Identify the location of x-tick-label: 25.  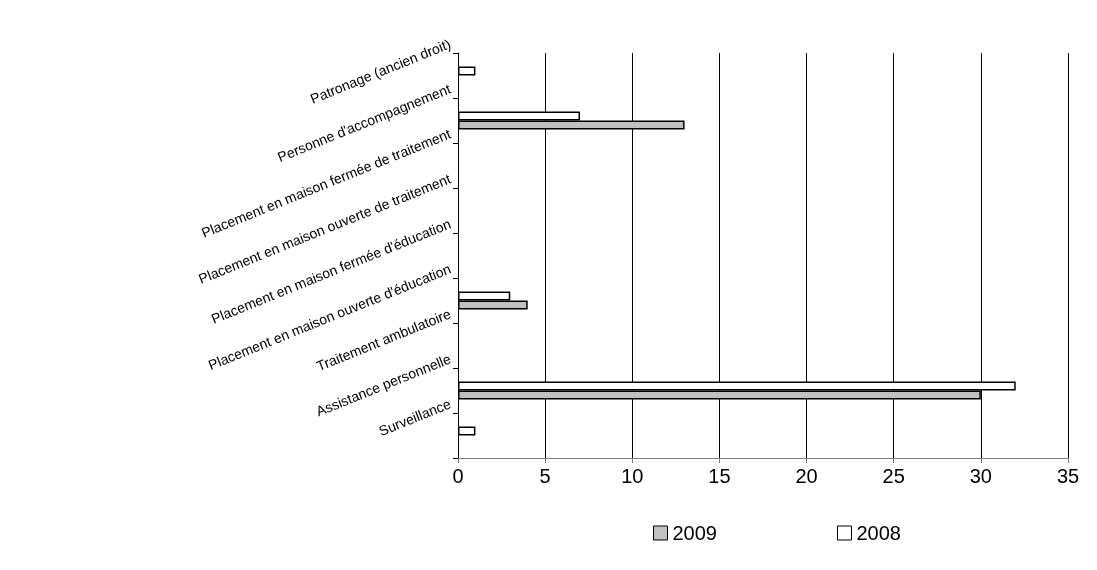
(893, 476).